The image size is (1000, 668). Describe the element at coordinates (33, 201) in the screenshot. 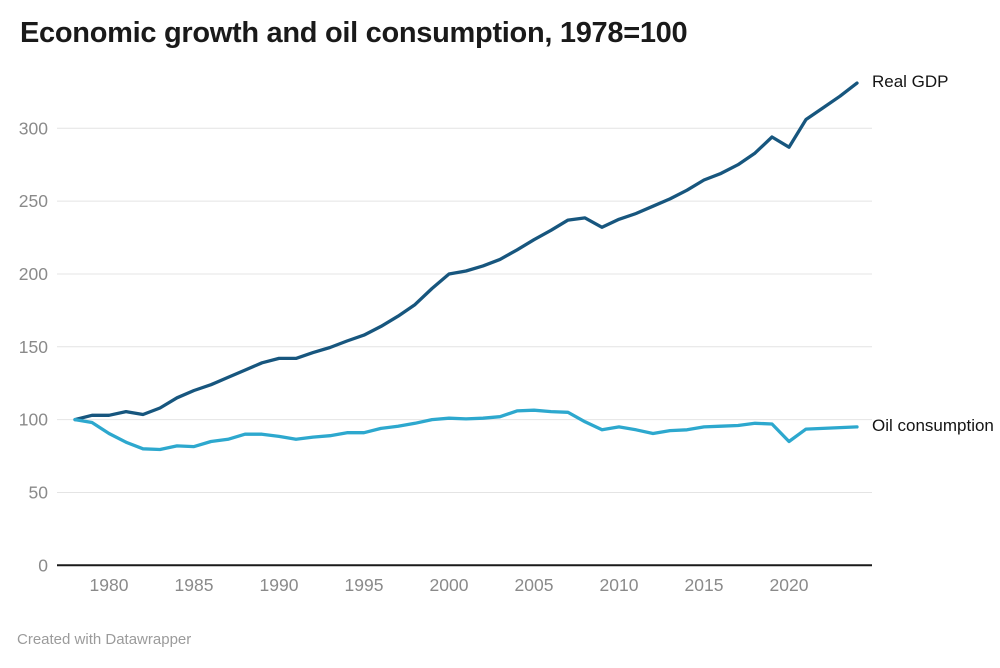

I see `y-tick-label: 250` at that location.